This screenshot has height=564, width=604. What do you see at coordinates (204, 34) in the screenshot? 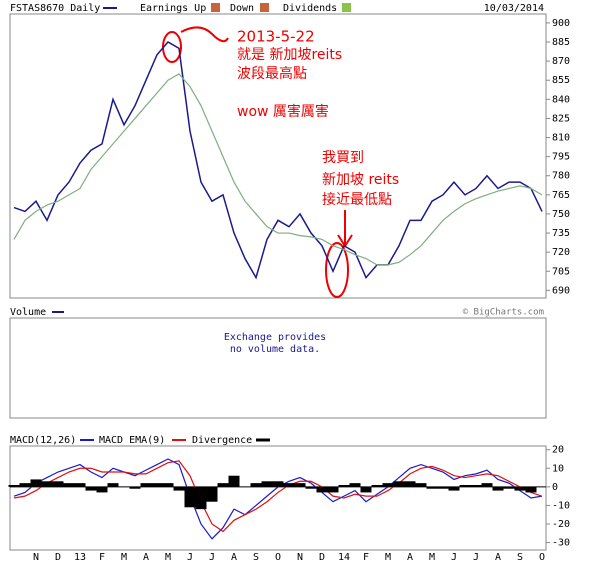
I see `arrow` at bounding box center [204, 34].